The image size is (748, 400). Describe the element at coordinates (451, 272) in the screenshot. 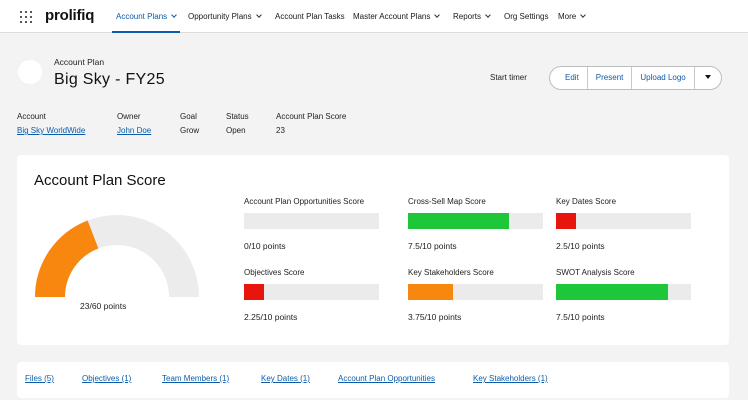

I see `metric-label: Key Stakeholders Score` at that location.